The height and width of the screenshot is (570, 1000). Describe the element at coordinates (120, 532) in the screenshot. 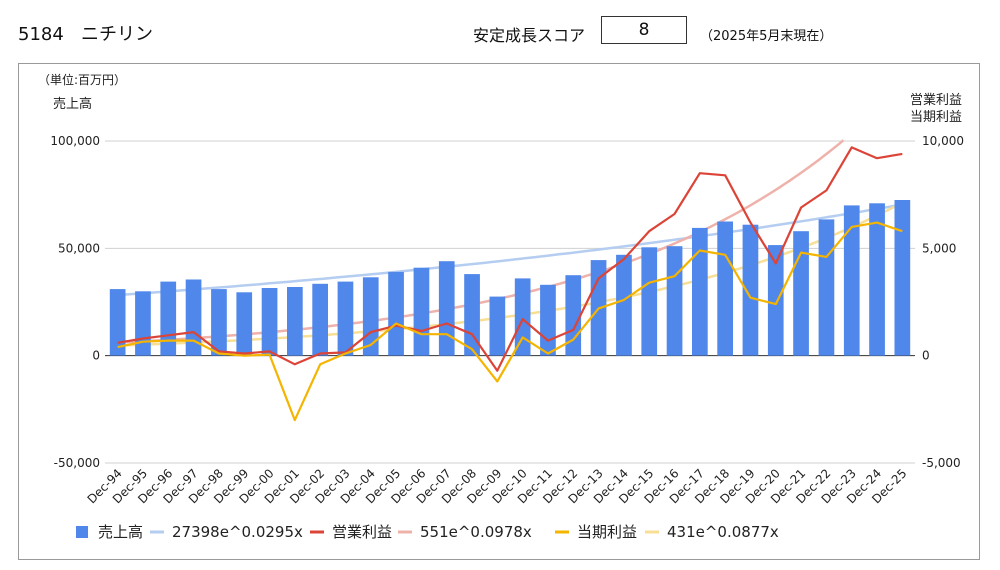

I see `legend-label: 売上高` at that location.